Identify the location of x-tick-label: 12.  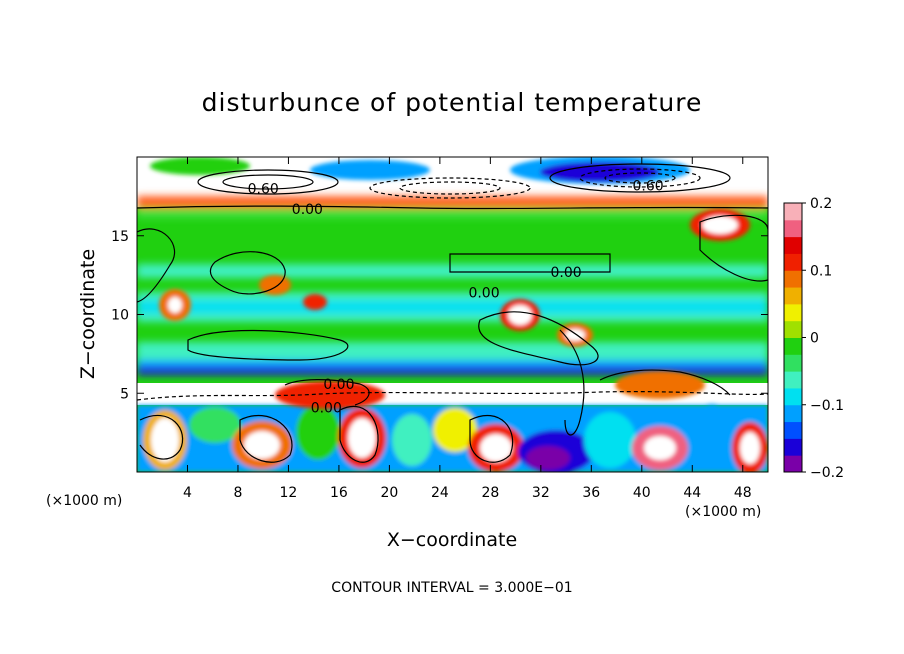
(289, 493).